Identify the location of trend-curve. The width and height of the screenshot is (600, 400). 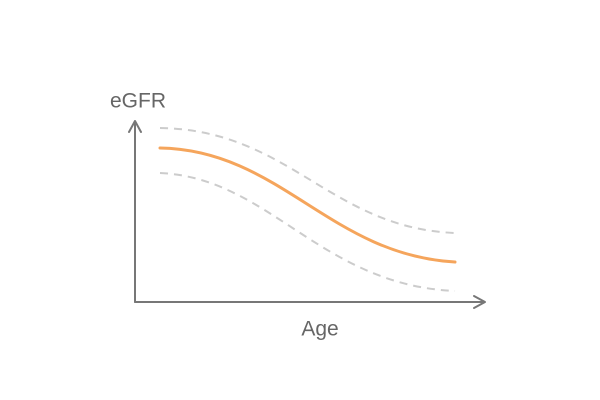
(307, 205).